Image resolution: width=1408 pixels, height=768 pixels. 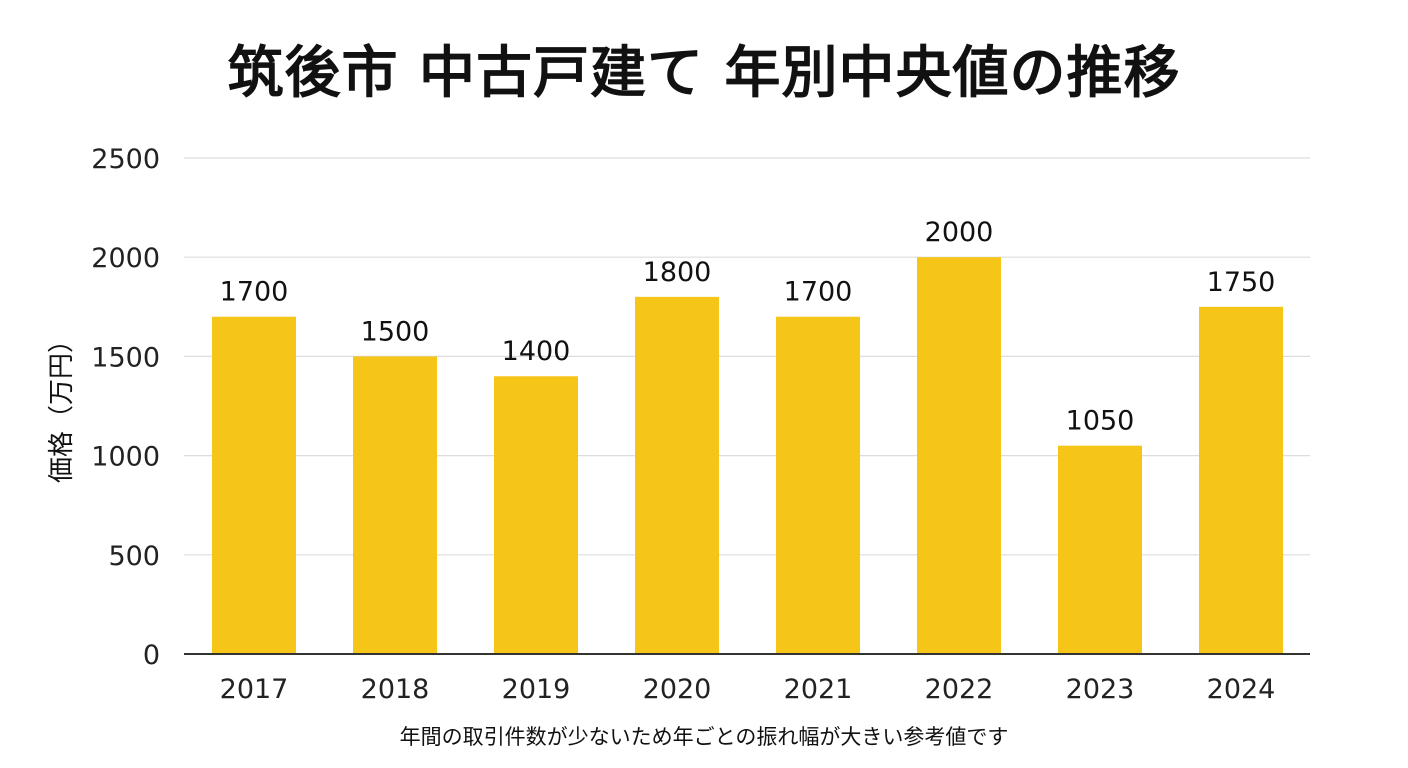 What do you see at coordinates (254, 689) in the screenshot?
I see `x-tick-label: 2017` at bounding box center [254, 689].